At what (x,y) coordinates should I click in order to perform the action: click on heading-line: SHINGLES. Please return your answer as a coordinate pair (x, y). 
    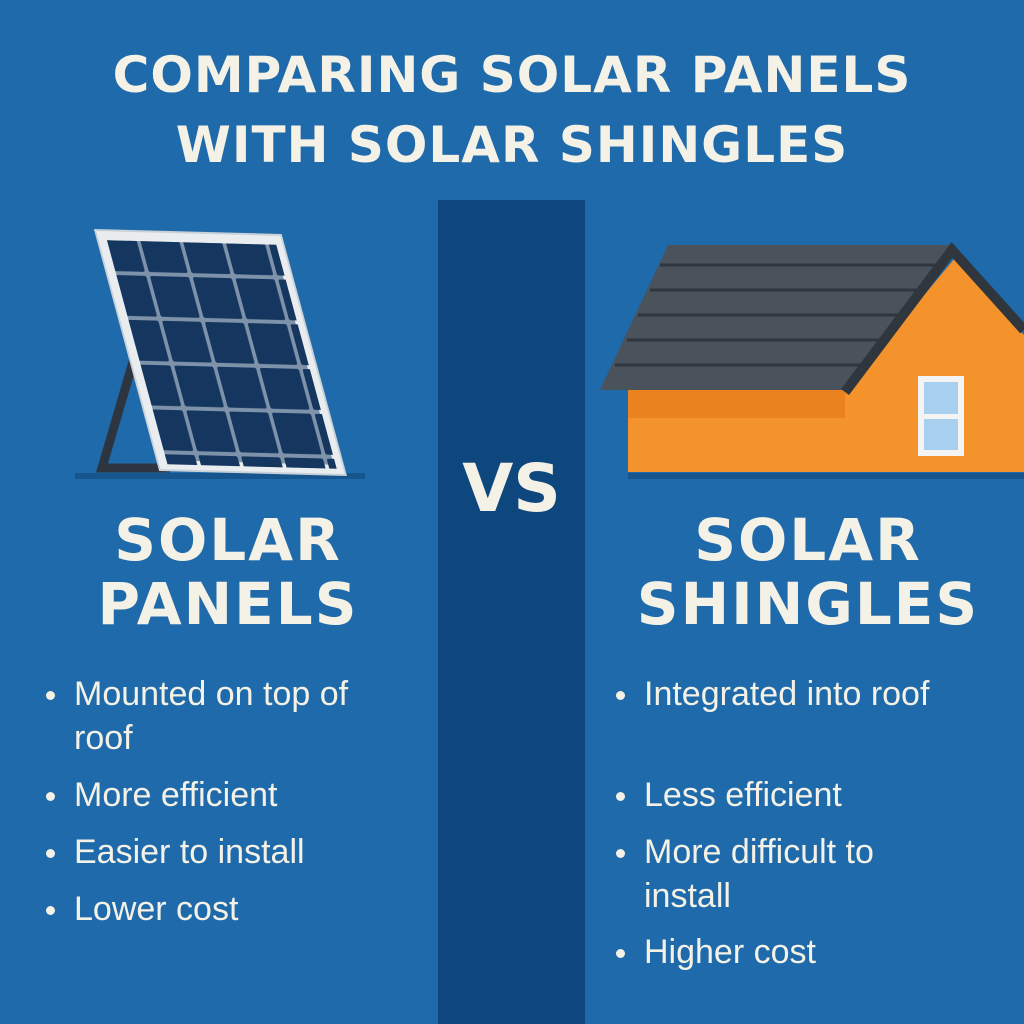
    Looking at the image, I should click on (808, 604).